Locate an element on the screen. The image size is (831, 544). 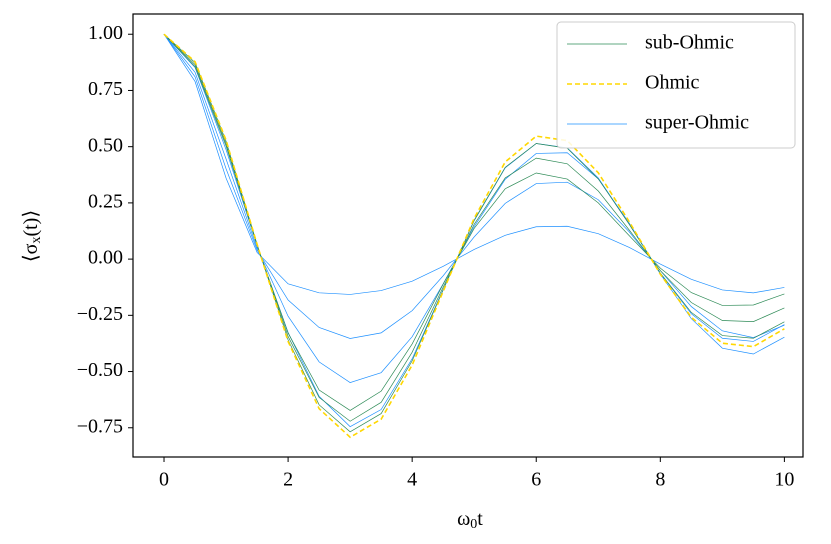
x-tick-label: 10 is located at coordinates (784, 480).